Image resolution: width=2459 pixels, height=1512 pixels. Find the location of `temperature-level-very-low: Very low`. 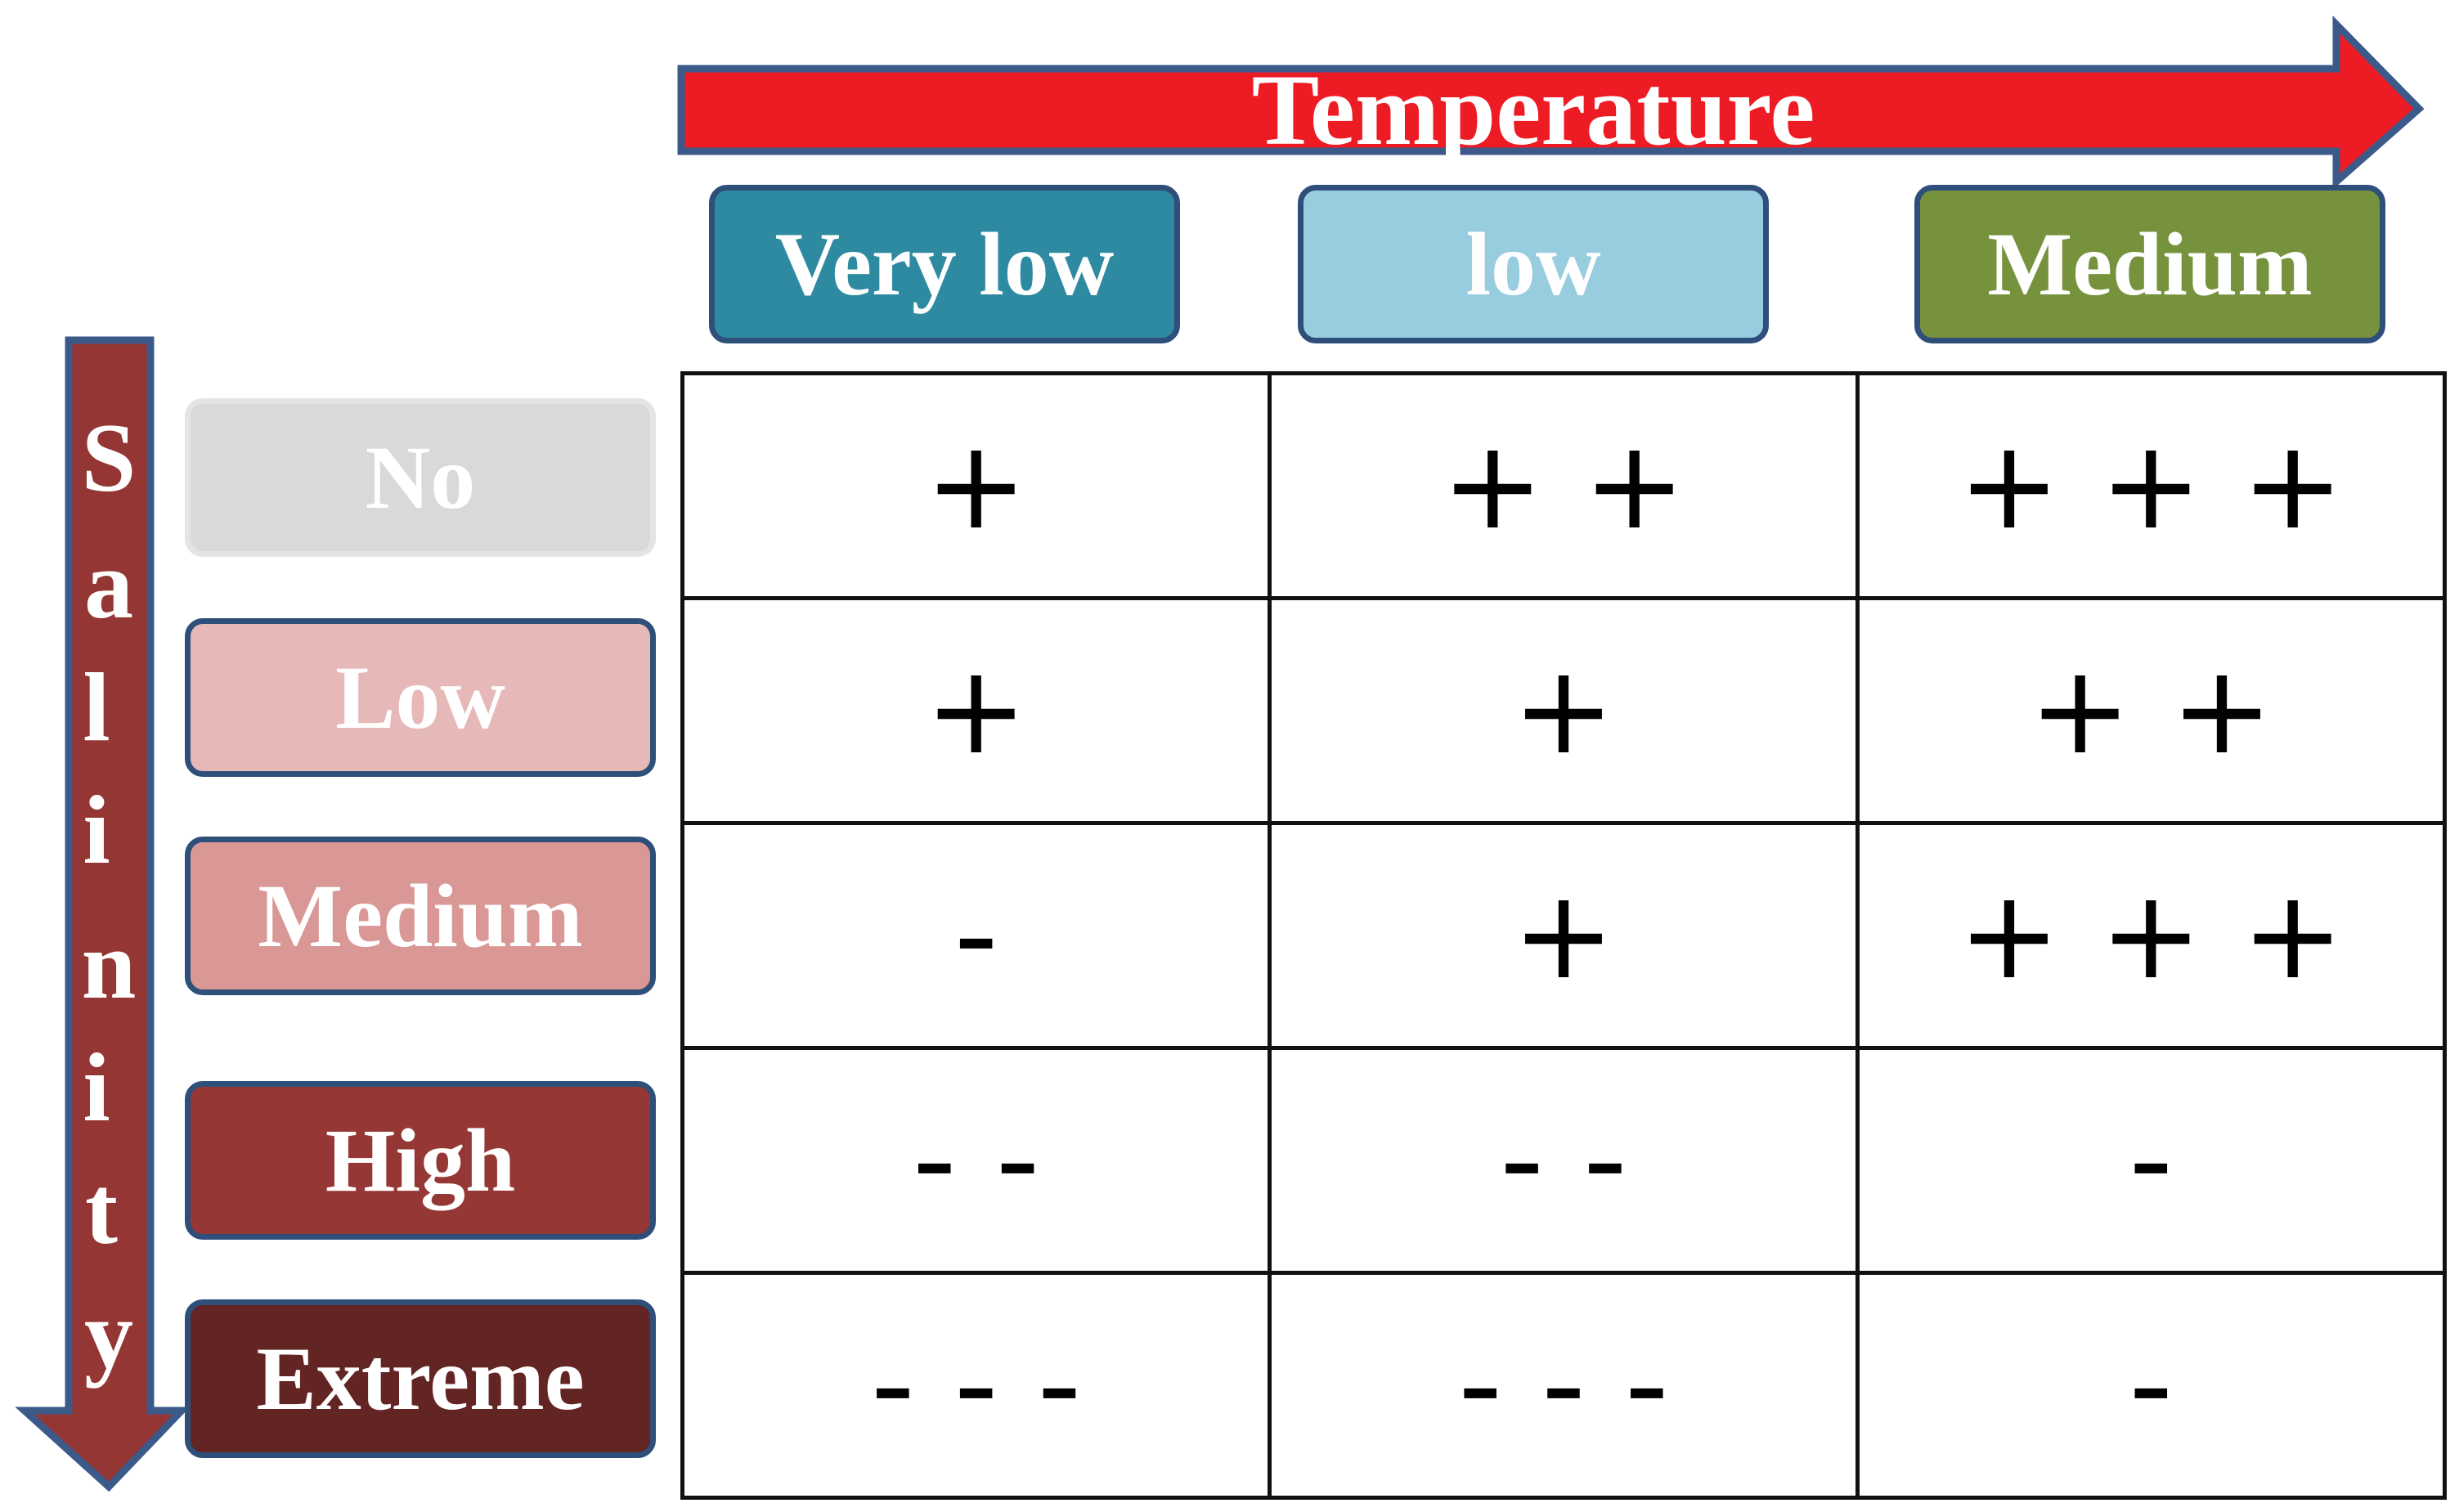

temperature-level-very-low: Very low is located at coordinates (944, 264).